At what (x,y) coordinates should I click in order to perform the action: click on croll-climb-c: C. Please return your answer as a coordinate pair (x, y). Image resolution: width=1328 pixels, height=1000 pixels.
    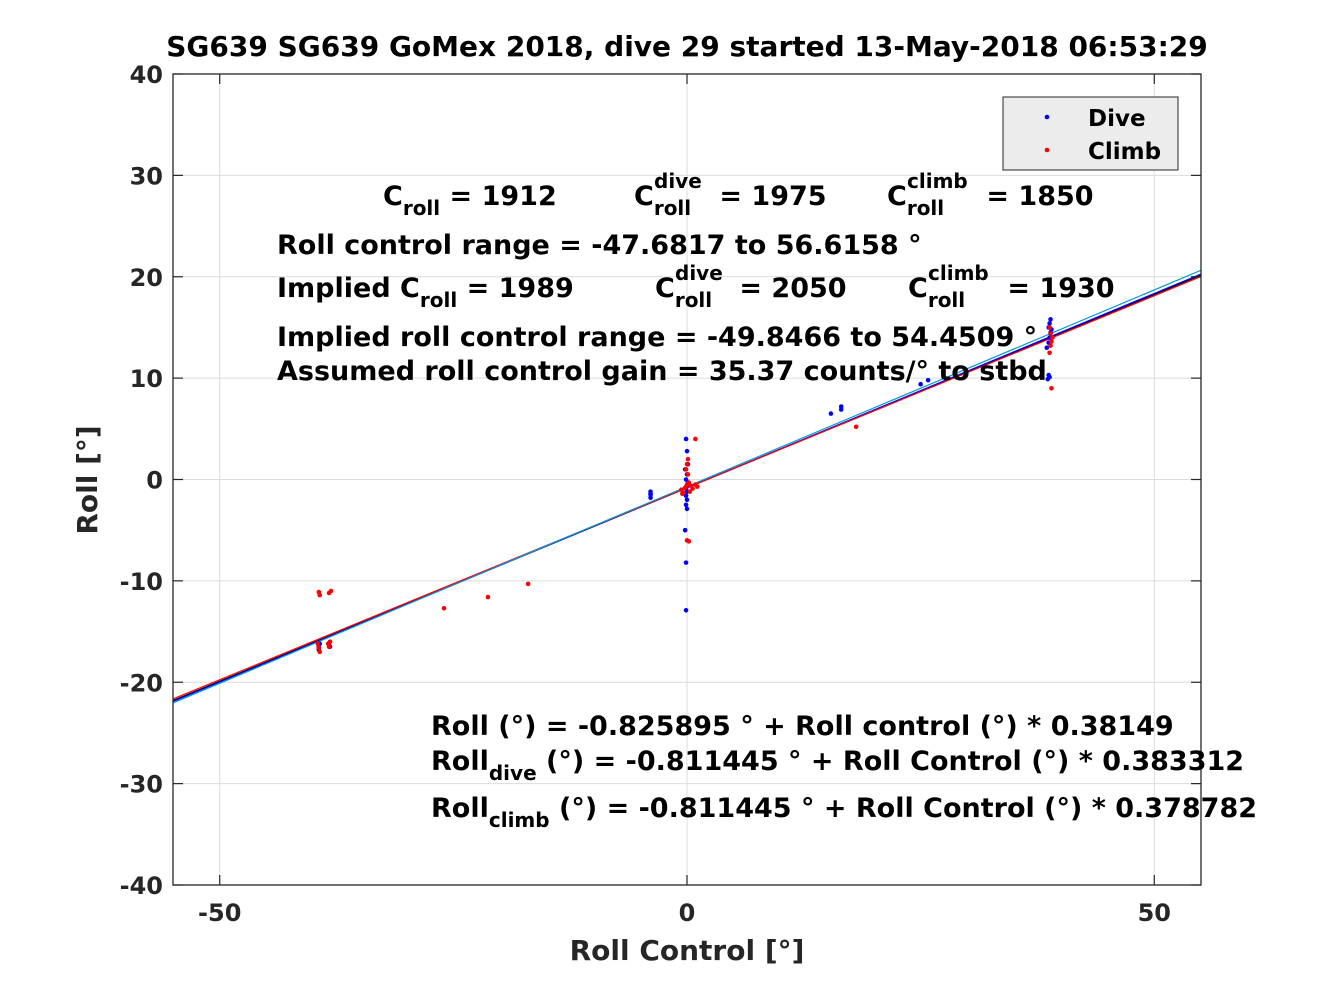
    Looking at the image, I should click on (897, 196).